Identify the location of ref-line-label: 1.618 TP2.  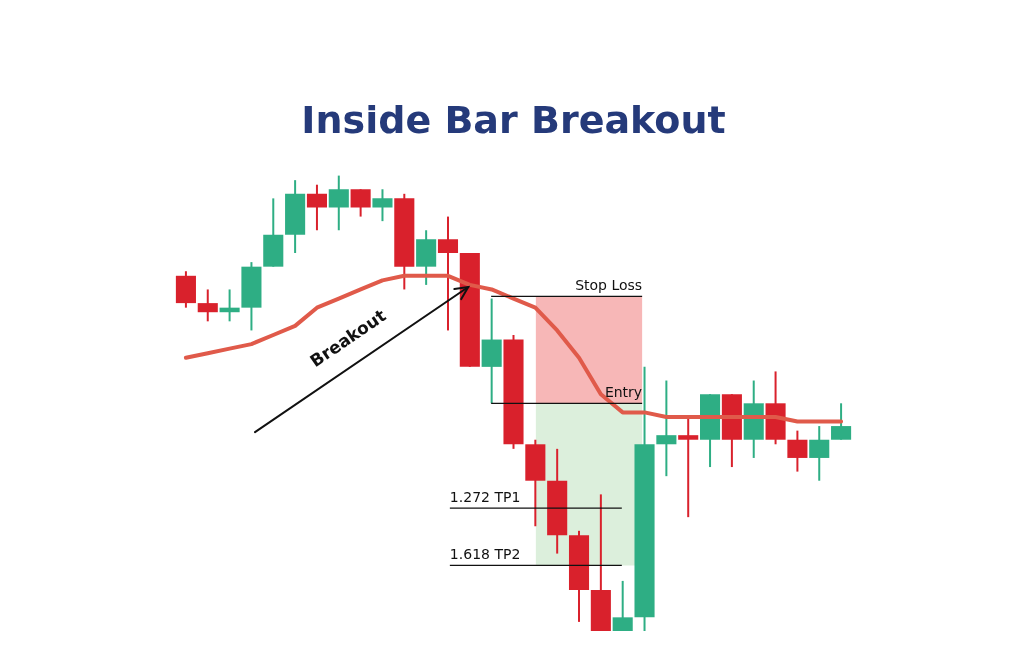
(485, 554).